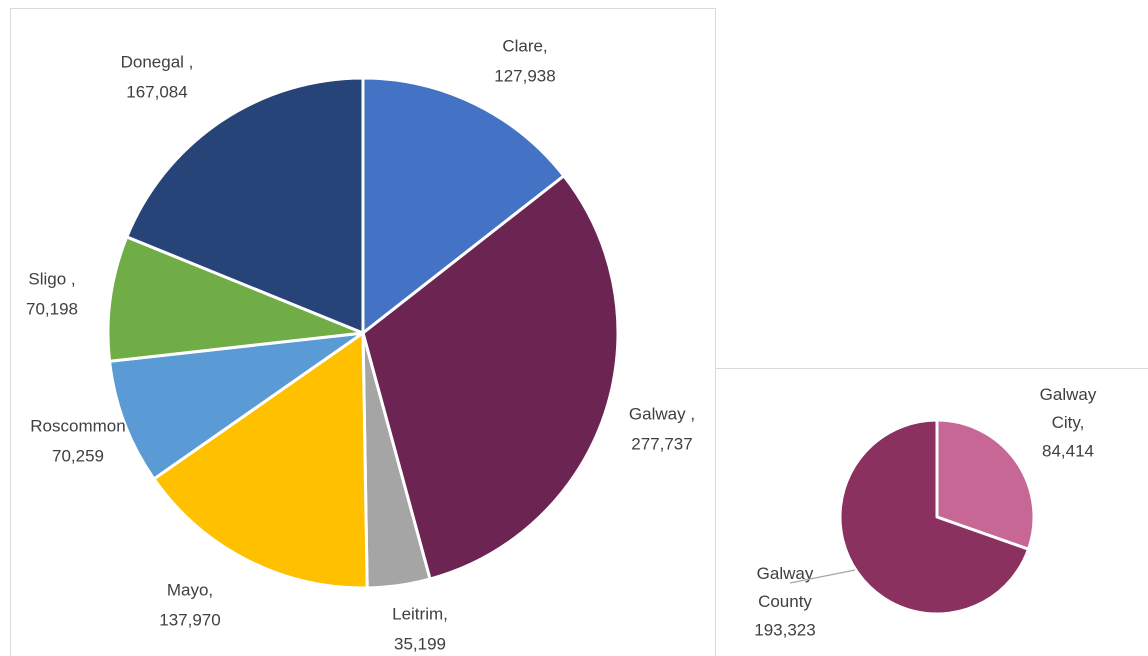  What do you see at coordinates (77, 425) in the screenshot?
I see `slice-label: Roscommon` at bounding box center [77, 425].